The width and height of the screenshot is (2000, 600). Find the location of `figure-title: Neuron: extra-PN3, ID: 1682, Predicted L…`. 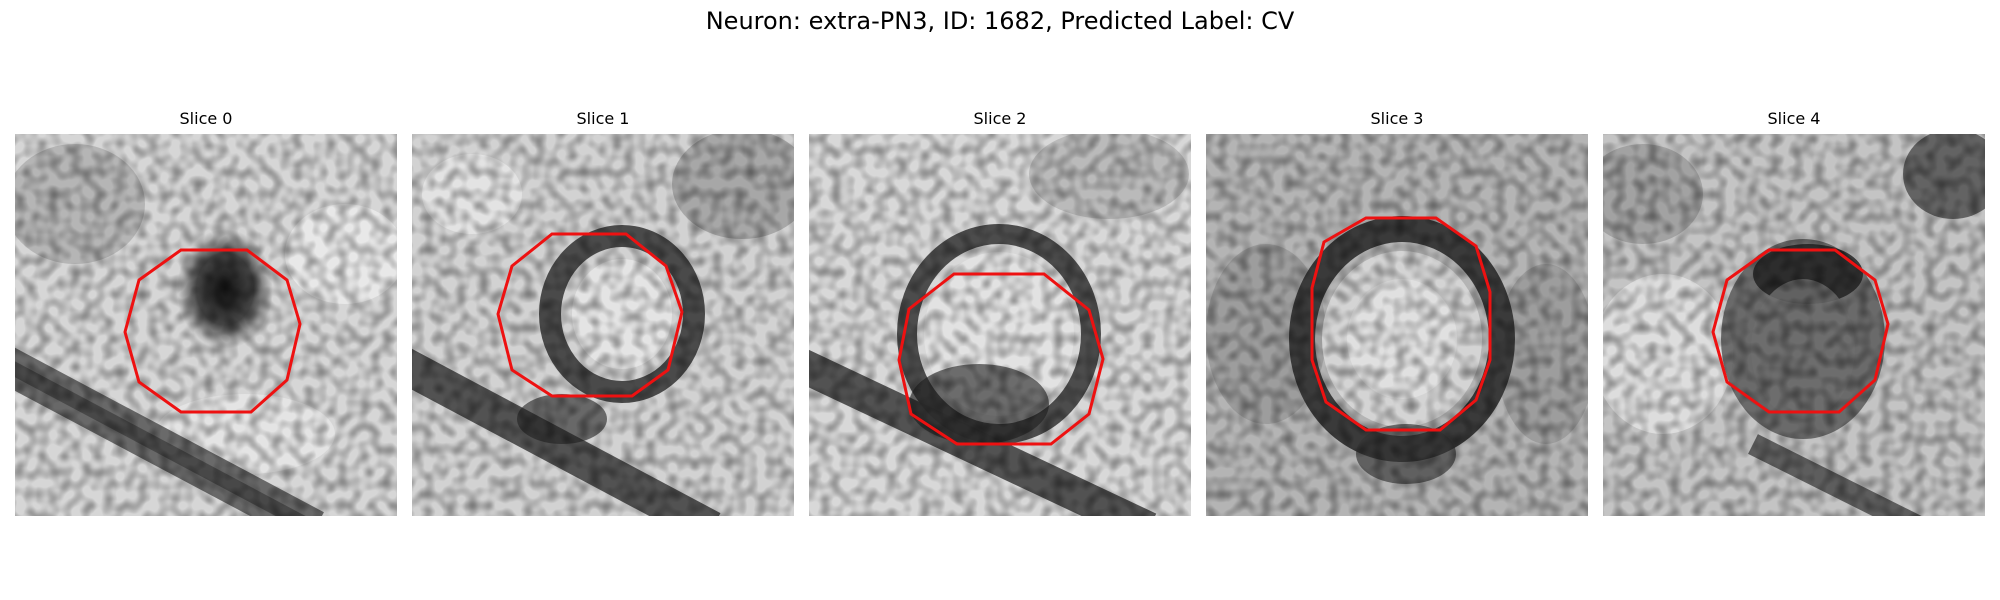

figure-title: Neuron: extra-PN3, ID: 1682, Predicted L… is located at coordinates (1000, 21).